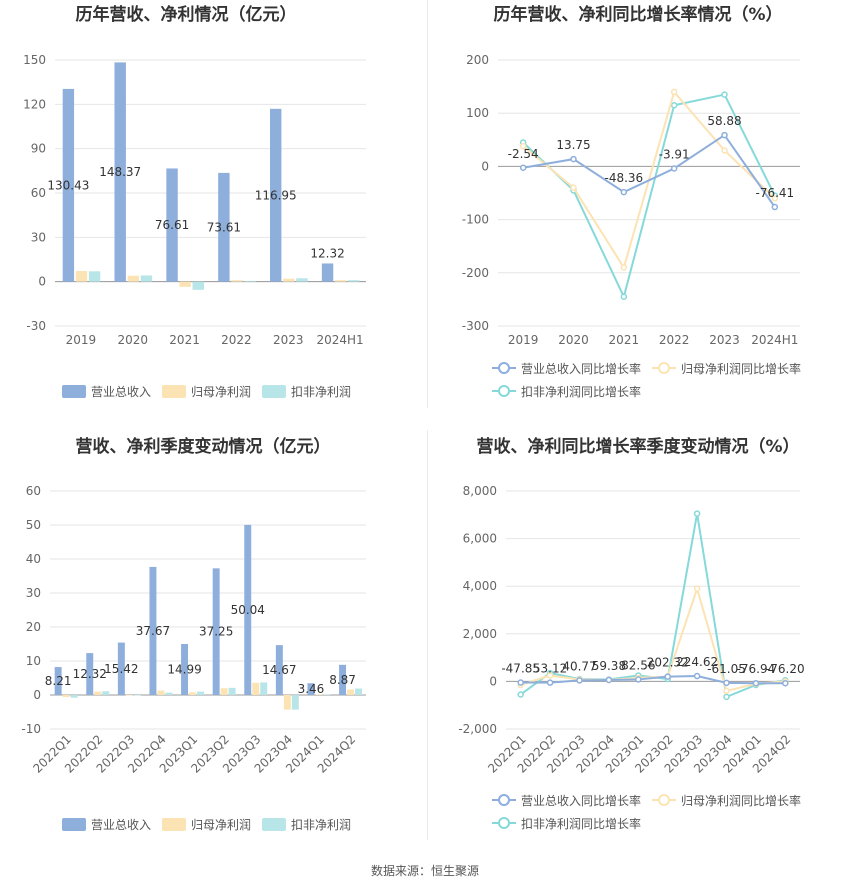 Image resolution: width=850 pixels, height=891 pixels. What do you see at coordinates (38, 149) in the screenshot?
I see `y-tick-label: 90` at bounding box center [38, 149].